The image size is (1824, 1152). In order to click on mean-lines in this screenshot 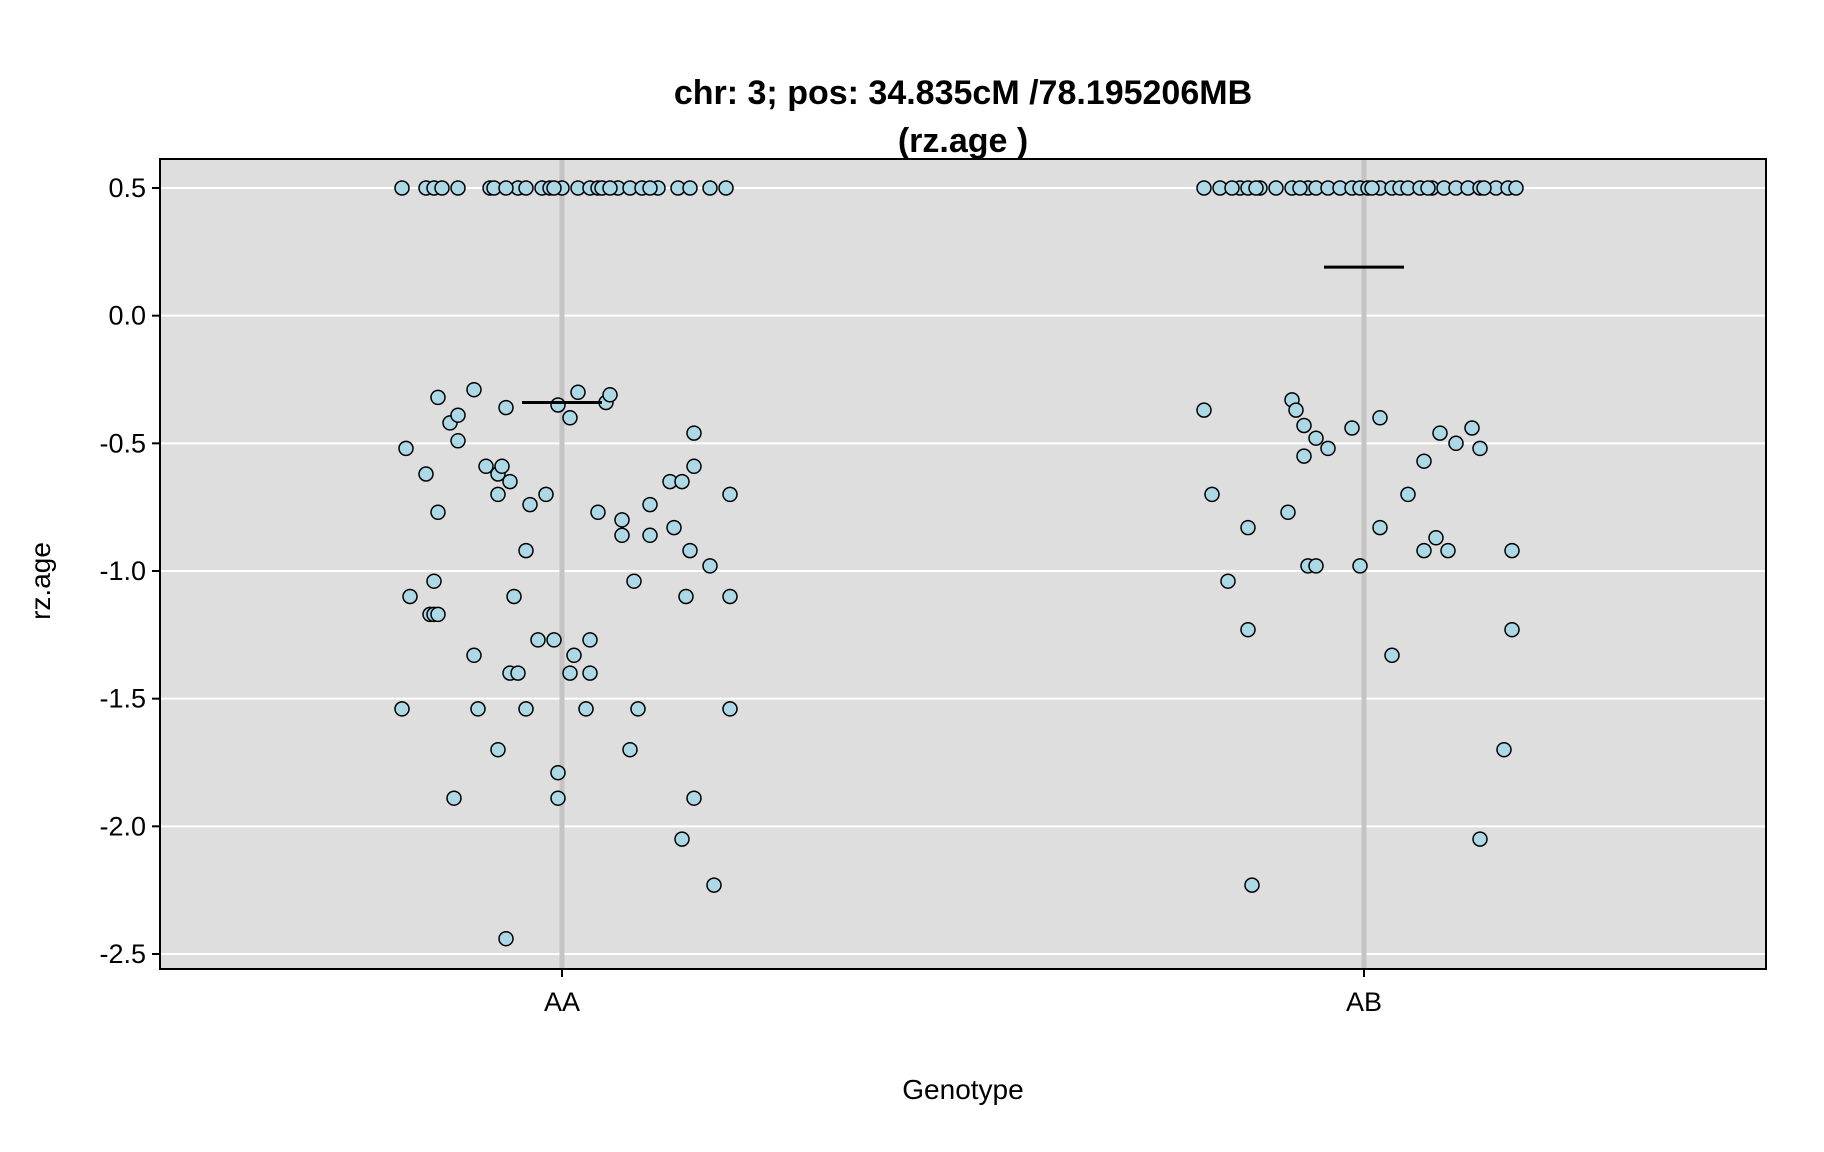, I will do `click(963, 334)`.